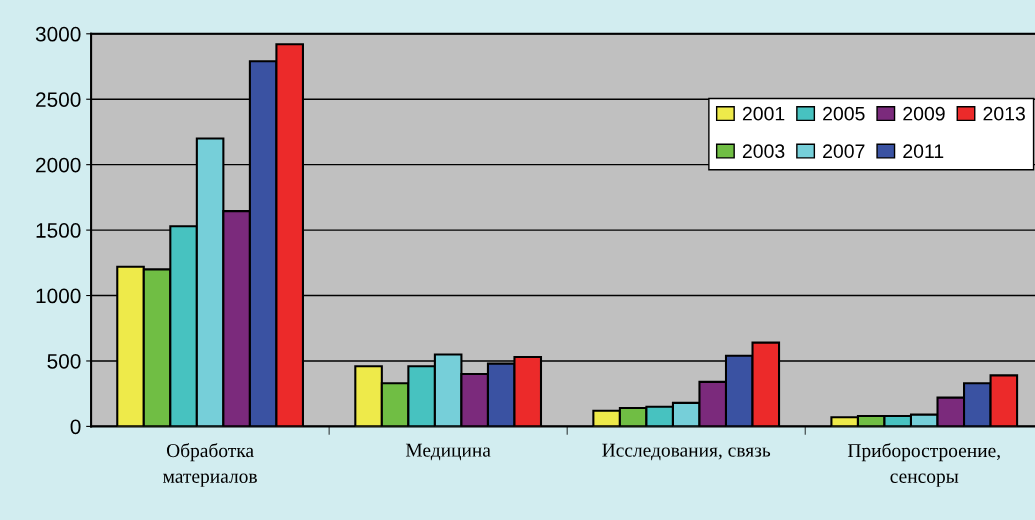  What do you see at coordinates (64, 361) in the screenshot?
I see `y-tick-label: 500` at bounding box center [64, 361].